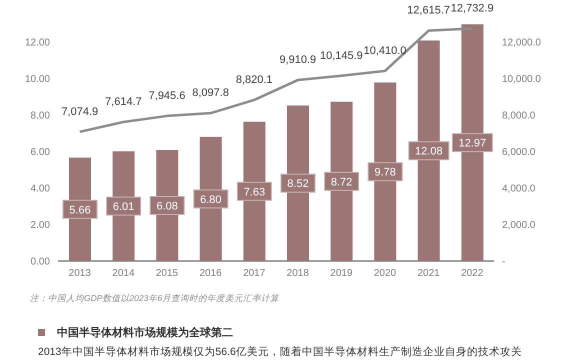  What do you see at coordinates (385, 274) in the screenshot?
I see `x-tick-label: 2020` at bounding box center [385, 274].